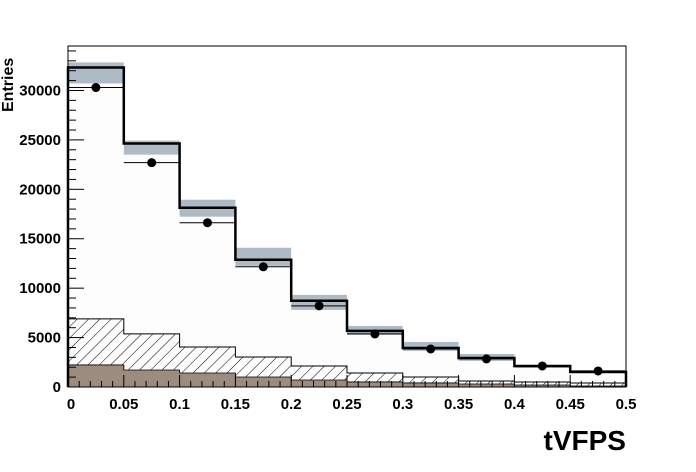 Image resolution: width=696 pixels, height=472 pixels. What do you see at coordinates (40, 90) in the screenshot?
I see `y-tick-label: 30000` at bounding box center [40, 90].